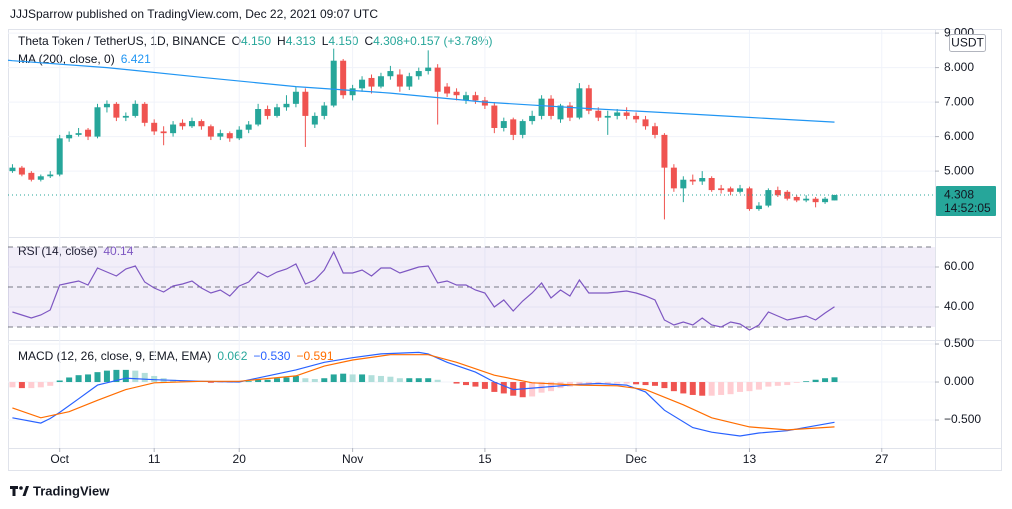 The width and height of the screenshot is (1012, 509). I want to click on signal-value: −0.591, so click(314, 356).